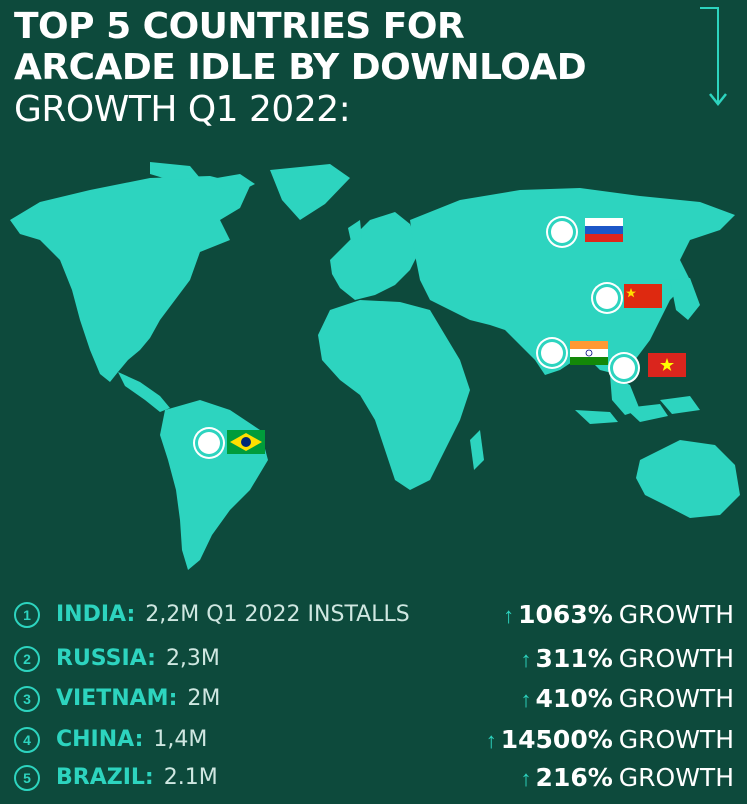 The height and width of the screenshot is (804, 747). Describe the element at coordinates (624, 368) in the screenshot. I see `map-pin-vietnam` at that location.